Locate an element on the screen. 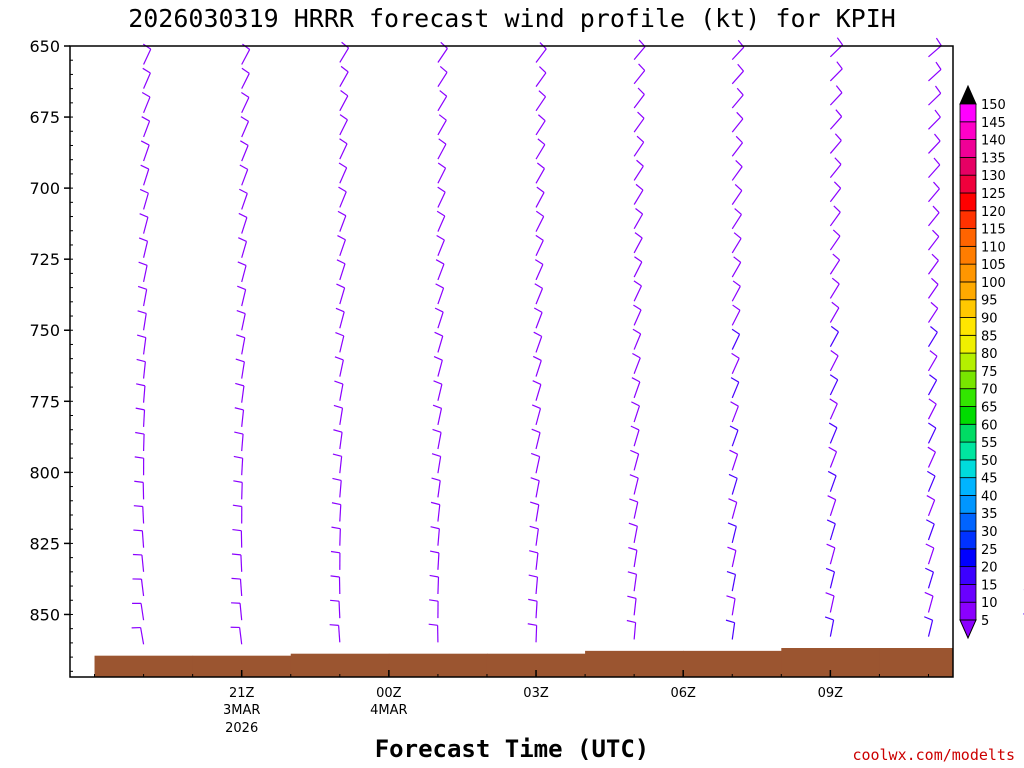 This screenshot has width=1024, height=768. y-axis: 650 675 700 725 750 775 800 825 850 is located at coordinates (51, 354).